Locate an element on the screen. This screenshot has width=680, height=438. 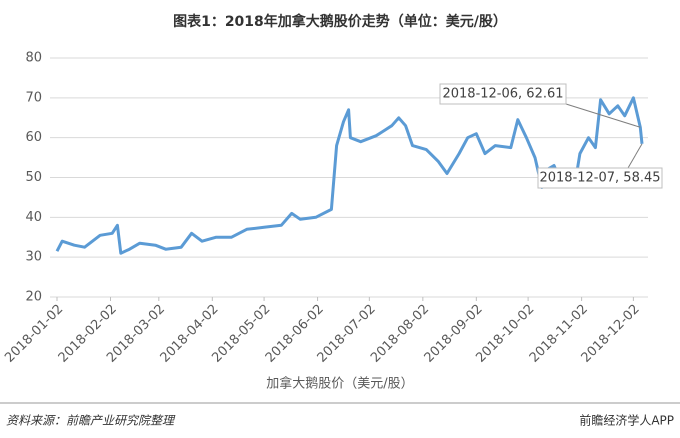
y-tick-label: 60 is located at coordinates (33, 137).